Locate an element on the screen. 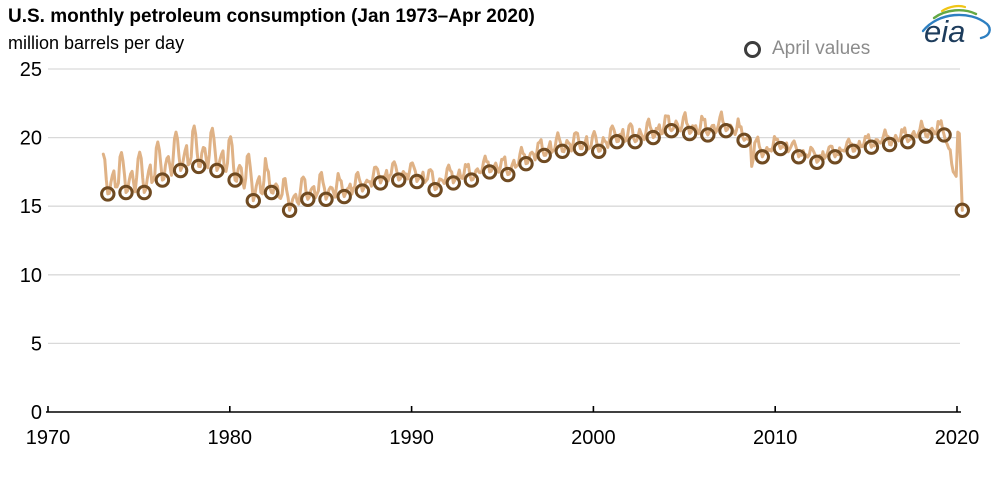  x-tick-label: 2010 is located at coordinates (775, 438).